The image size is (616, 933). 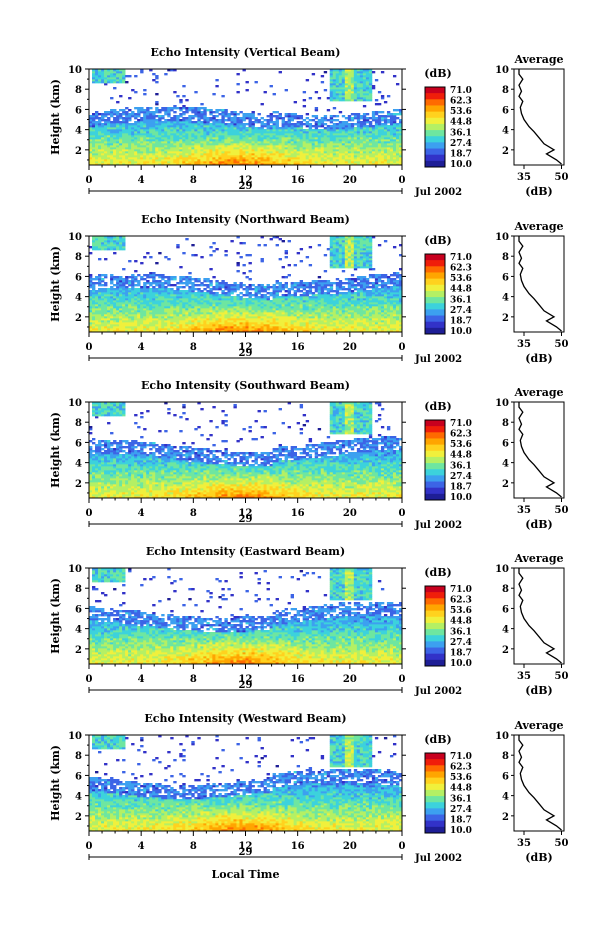 I want to click on average-y-tick-label: 4, so click(x=505, y=131).